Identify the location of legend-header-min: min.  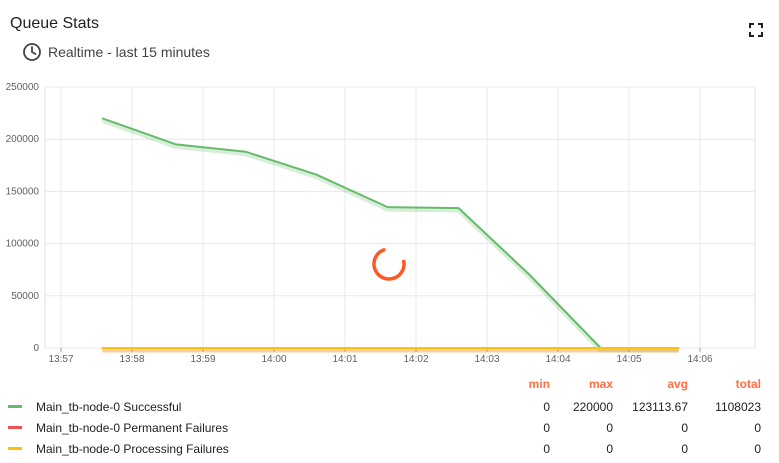
(539, 384).